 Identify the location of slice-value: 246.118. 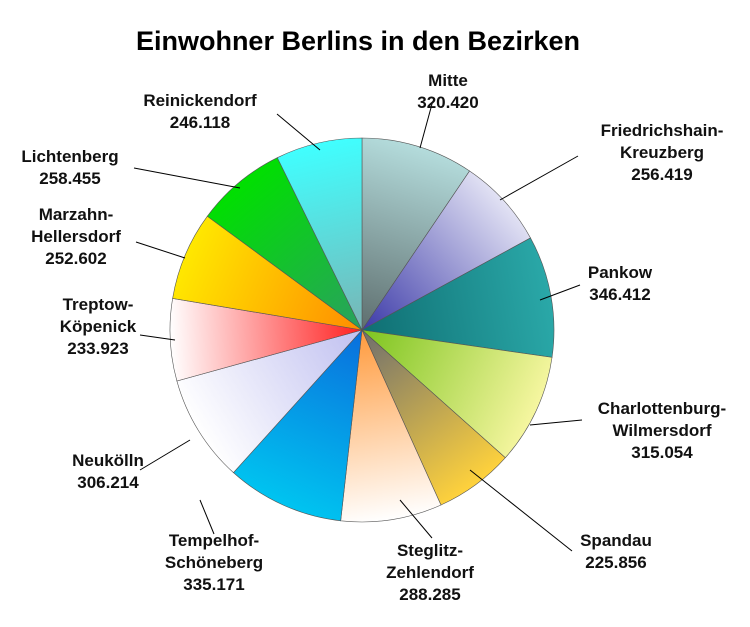
(200, 122).